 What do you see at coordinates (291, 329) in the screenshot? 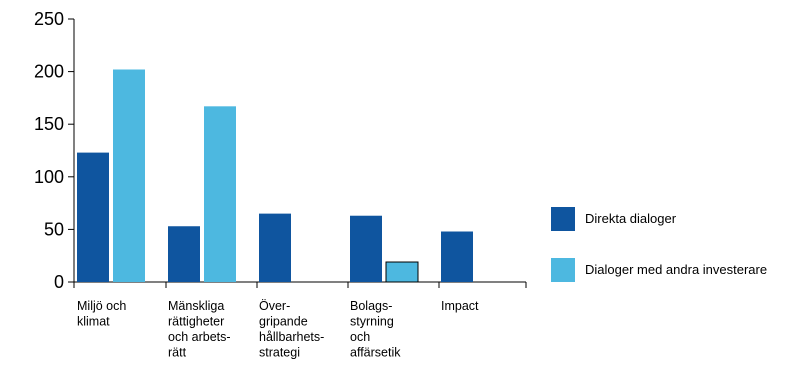
I see `category-label: Över-gripande hållbarhets-strategi` at bounding box center [291, 329].